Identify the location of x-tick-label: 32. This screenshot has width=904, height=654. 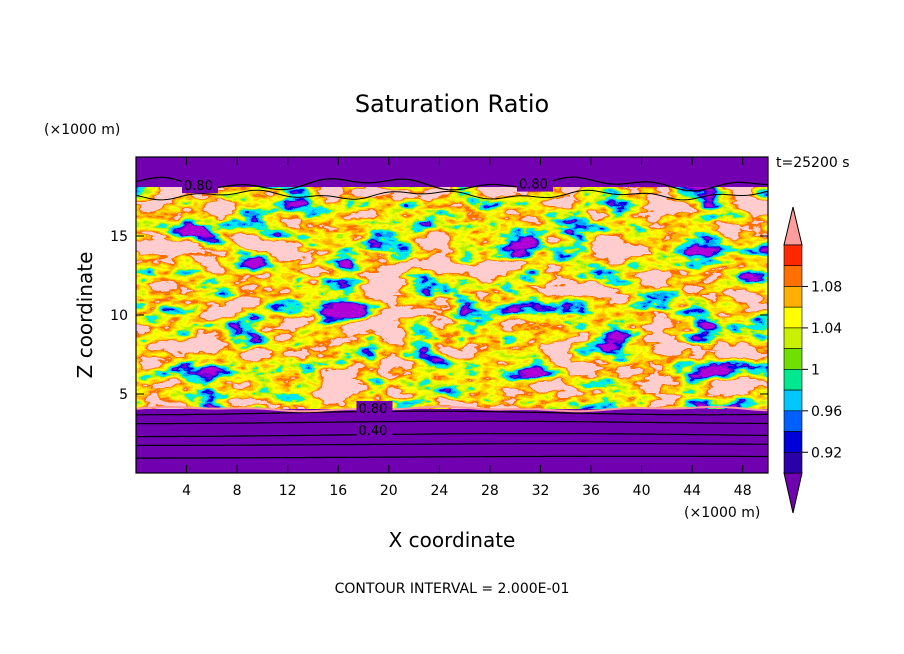
(541, 491).